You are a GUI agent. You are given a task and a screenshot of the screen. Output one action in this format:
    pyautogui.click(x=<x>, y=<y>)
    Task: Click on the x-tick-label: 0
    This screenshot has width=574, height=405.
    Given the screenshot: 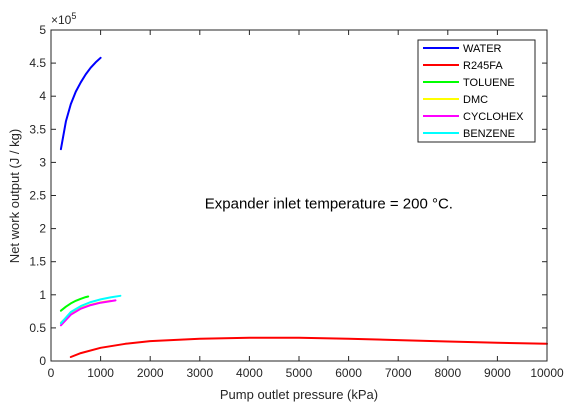 What is the action you would take?
    pyautogui.click(x=51, y=373)
    